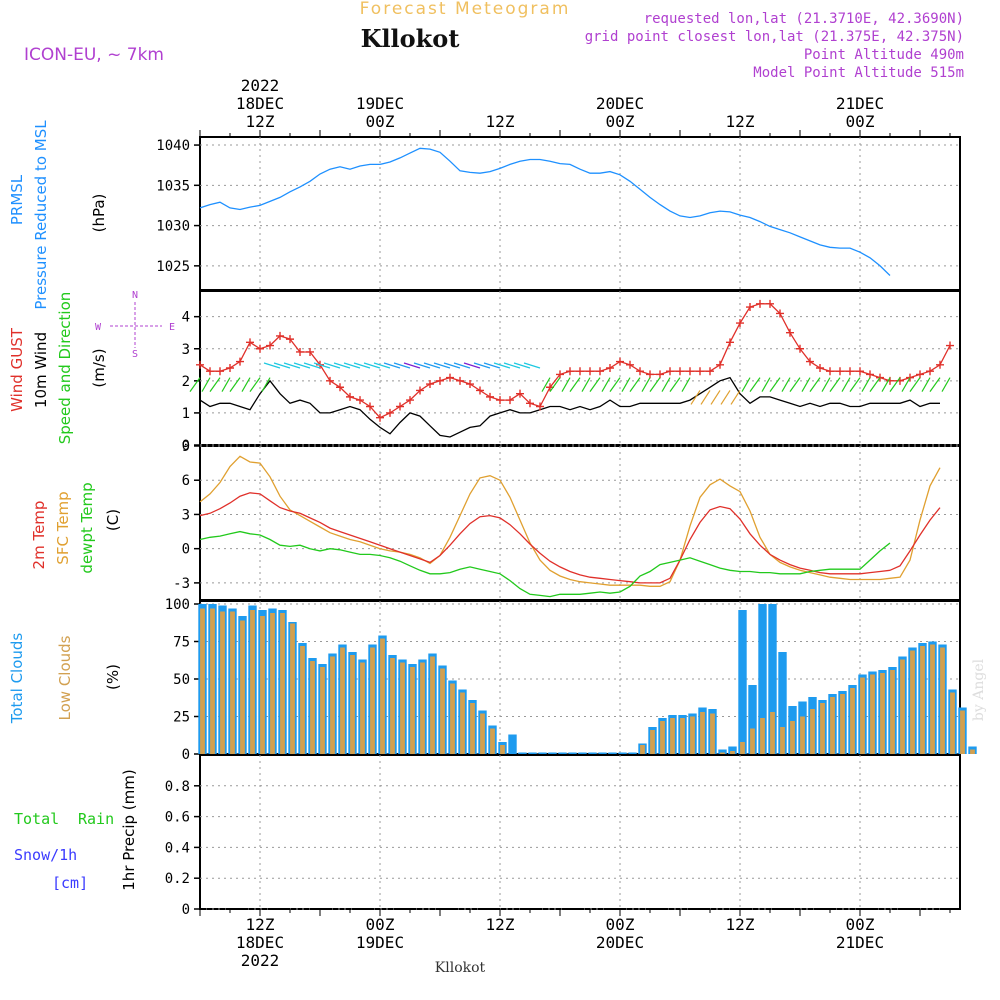  Describe the element at coordinates (63, 527) in the screenshot. I see `temp-sfc-label: SFC Temp` at that location.